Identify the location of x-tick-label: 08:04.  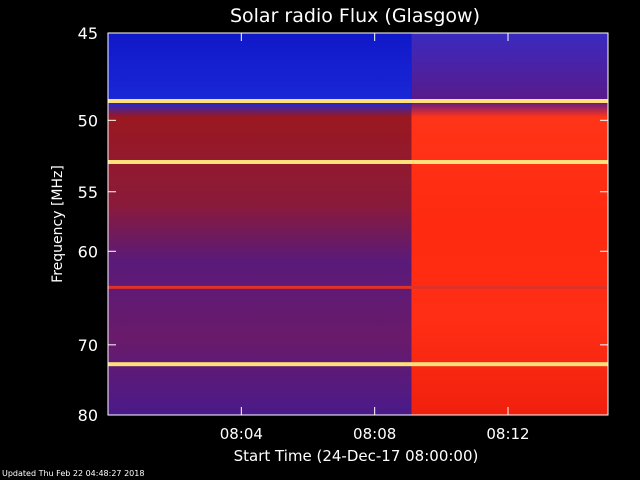
(241, 434).